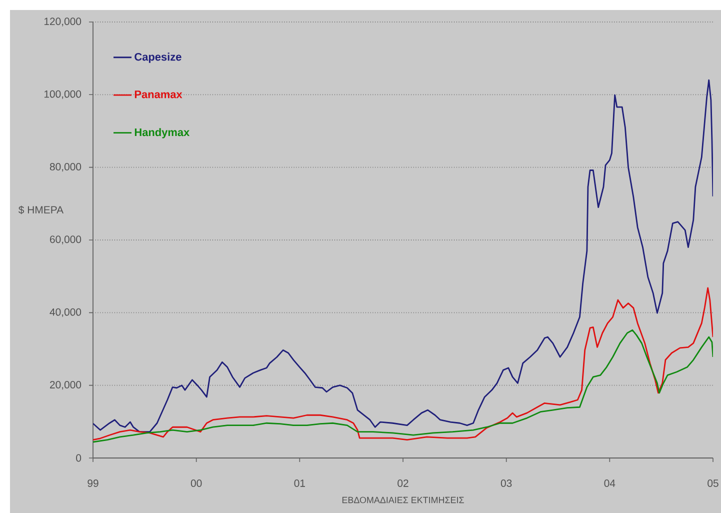  I want to click on x-tick-label: 05, so click(713, 483).